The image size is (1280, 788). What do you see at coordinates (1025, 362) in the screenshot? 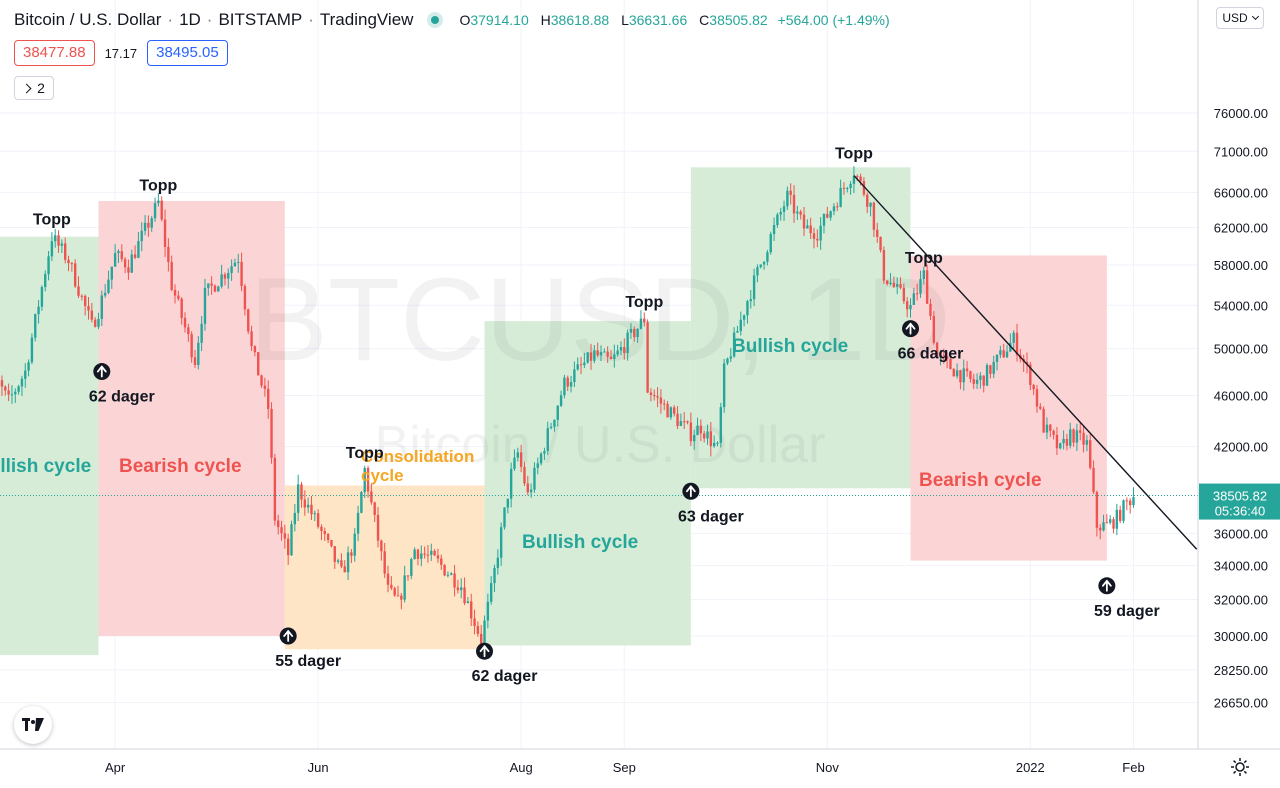
I see `trendline` at bounding box center [1025, 362].